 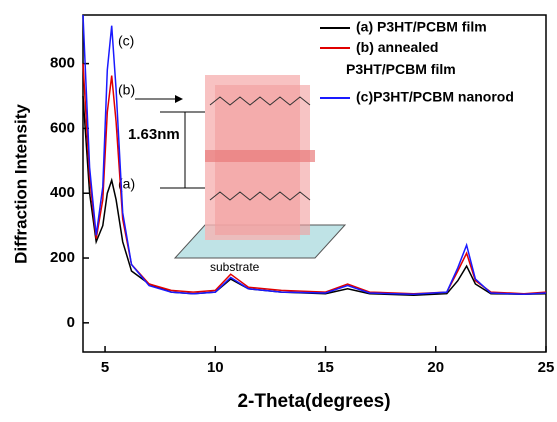 I want to click on annotation: substrate, so click(x=235, y=267).